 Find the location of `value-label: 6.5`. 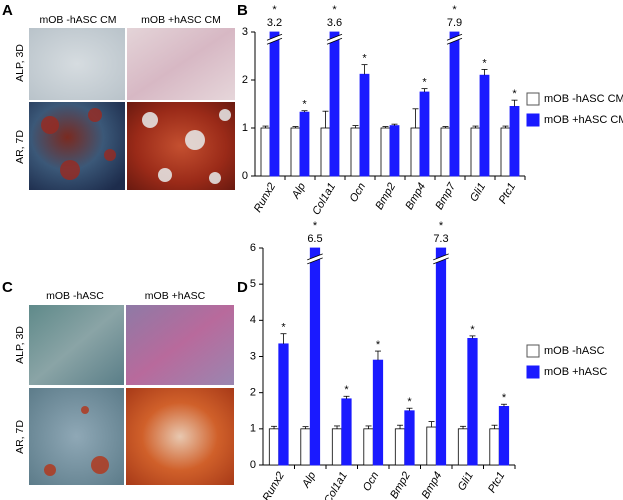

value-label: 6.5 is located at coordinates (314, 239).